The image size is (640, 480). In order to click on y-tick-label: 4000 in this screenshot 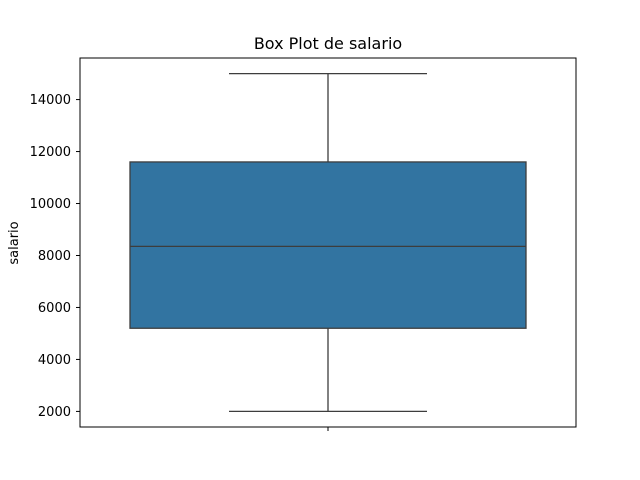, I will do `click(54, 360)`.